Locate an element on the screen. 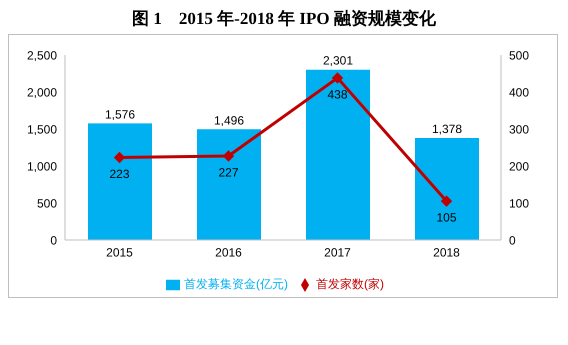 This screenshot has width=568, height=345. y-tick-label: 1,500 is located at coordinates (42, 129).